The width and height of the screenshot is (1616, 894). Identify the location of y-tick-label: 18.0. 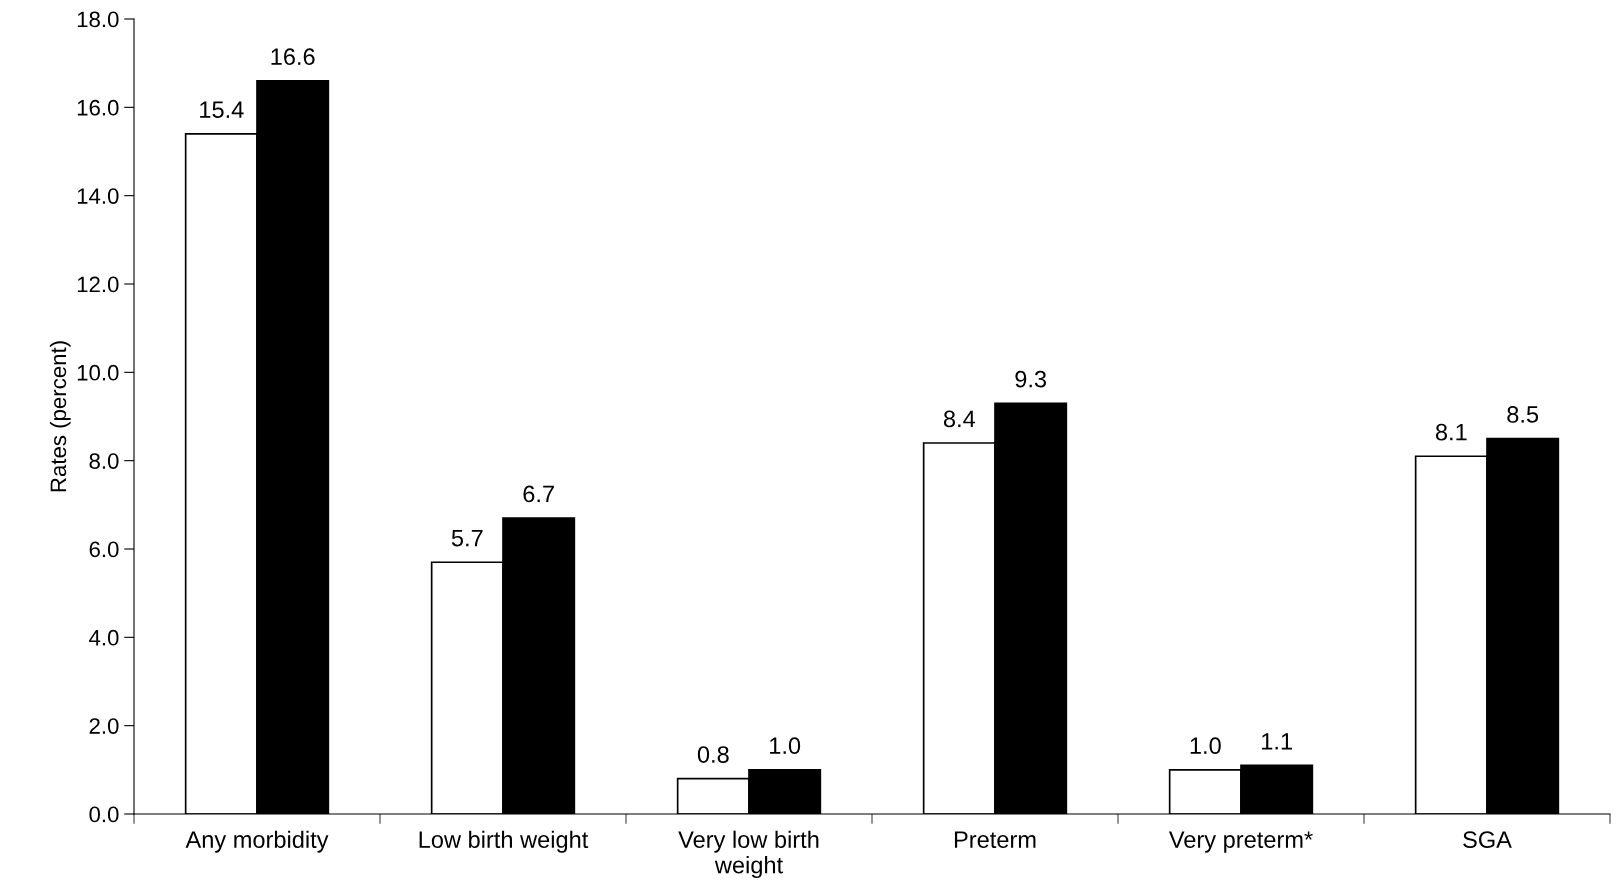
(98, 19).